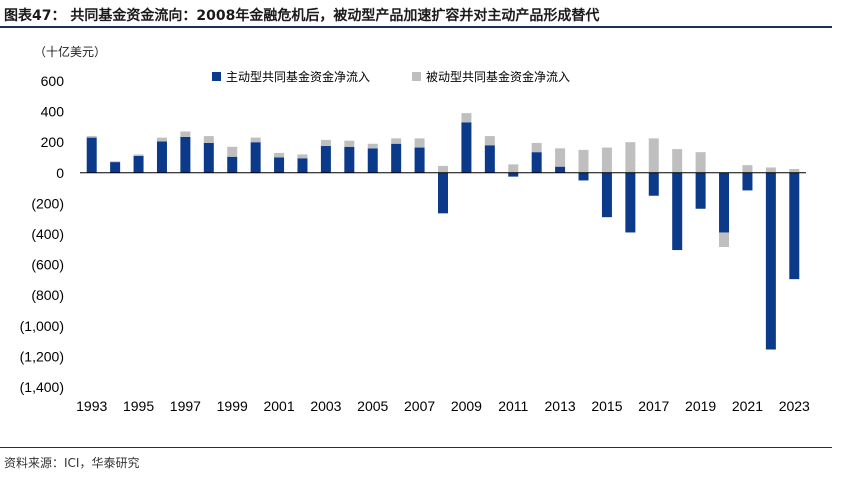 This screenshot has width=846, height=478. What do you see at coordinates (138, 164) in the screenshot?
I see `active-fund-bar-1995` at bounding box center [138, 164].